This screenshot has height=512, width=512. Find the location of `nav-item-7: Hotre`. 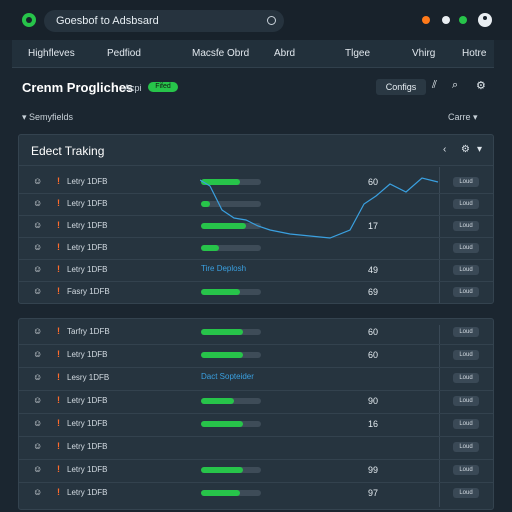

nav-item-7: Hotre is located at coordinates (474, 53).